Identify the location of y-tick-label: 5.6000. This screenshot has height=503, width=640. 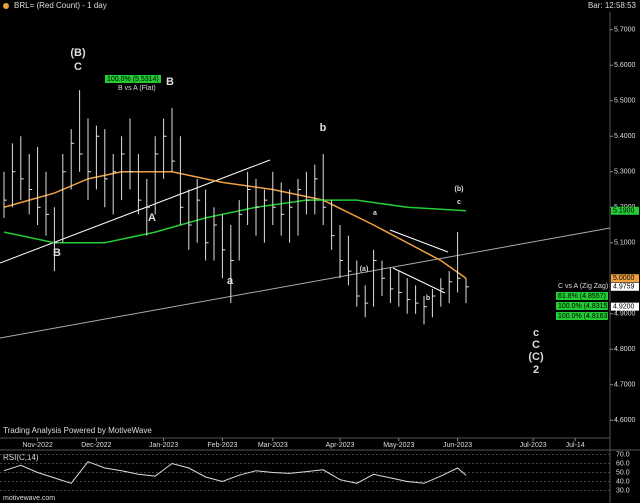
(625, 65).